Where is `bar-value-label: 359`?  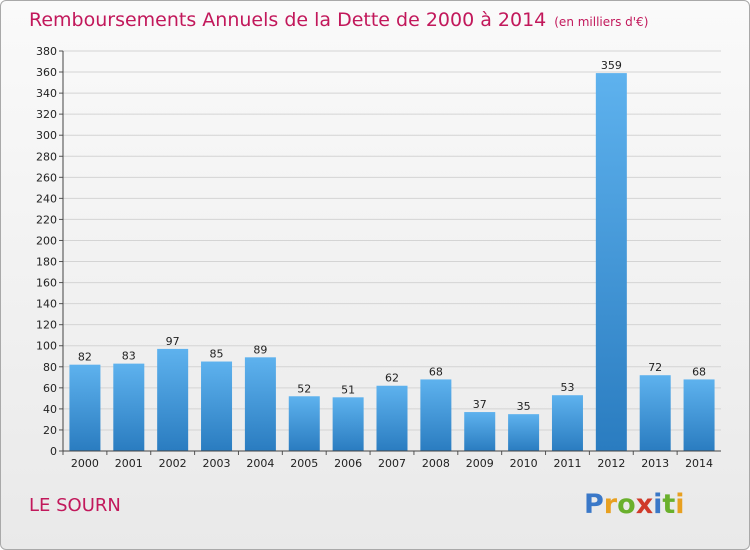 bar-value-label: 359 is located at coordinates (611, 65).